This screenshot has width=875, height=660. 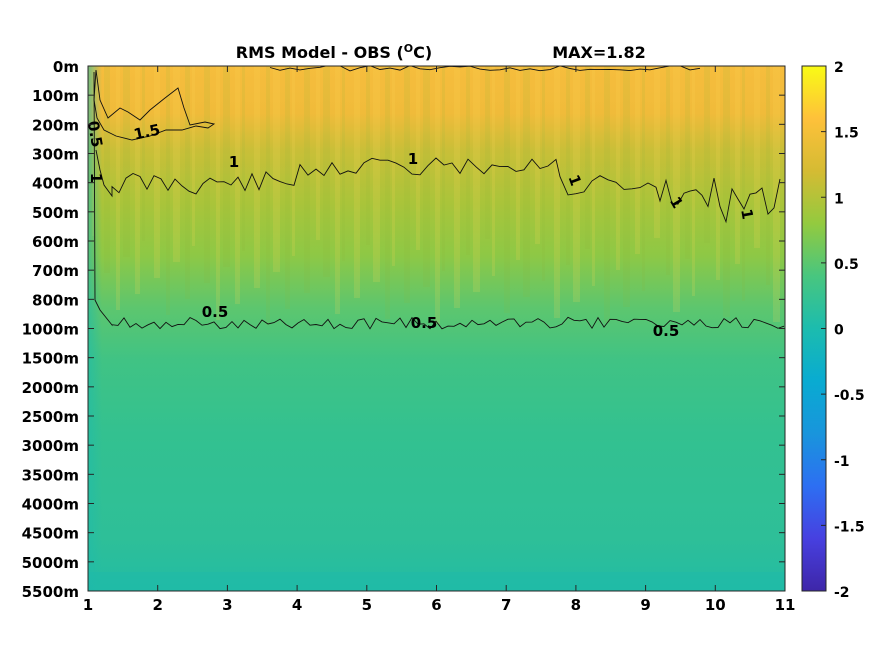 I want to click on y-tick-label: 800m, so click(x=55, y=300).